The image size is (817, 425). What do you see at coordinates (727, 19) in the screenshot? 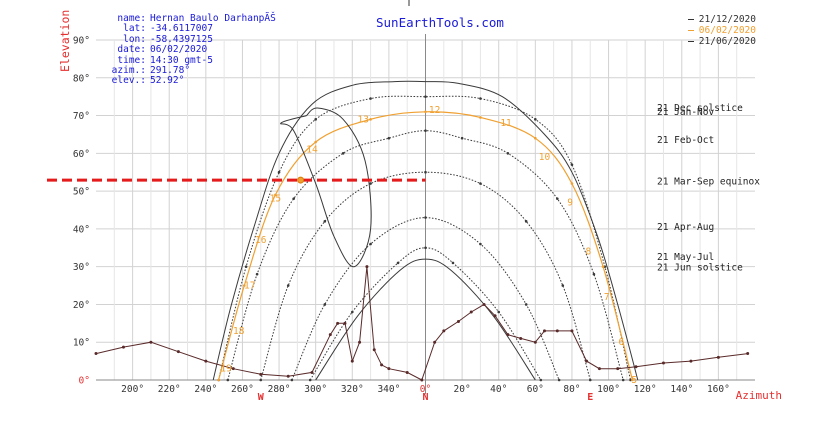
I see `legend-label: 21/12/2020` at bounding box center [727, 19].